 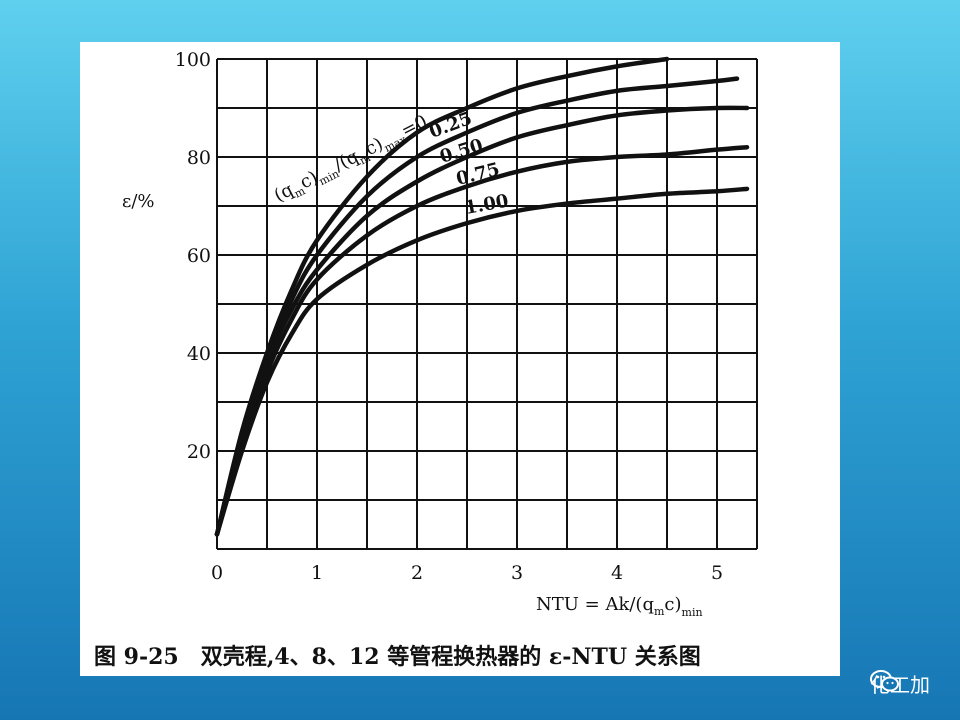 I want to click on y-tick-label: 100, so click(x=193, y=60).